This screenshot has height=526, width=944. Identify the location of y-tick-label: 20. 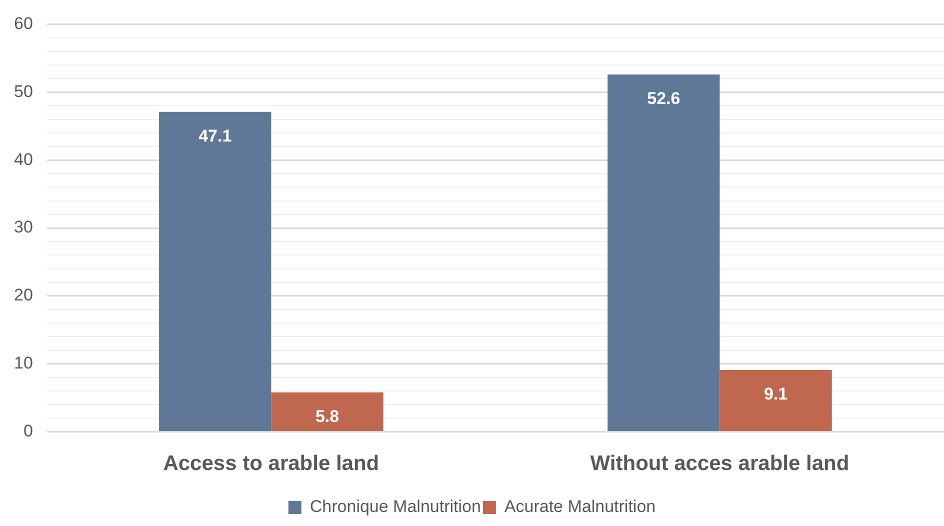
(23, 295).